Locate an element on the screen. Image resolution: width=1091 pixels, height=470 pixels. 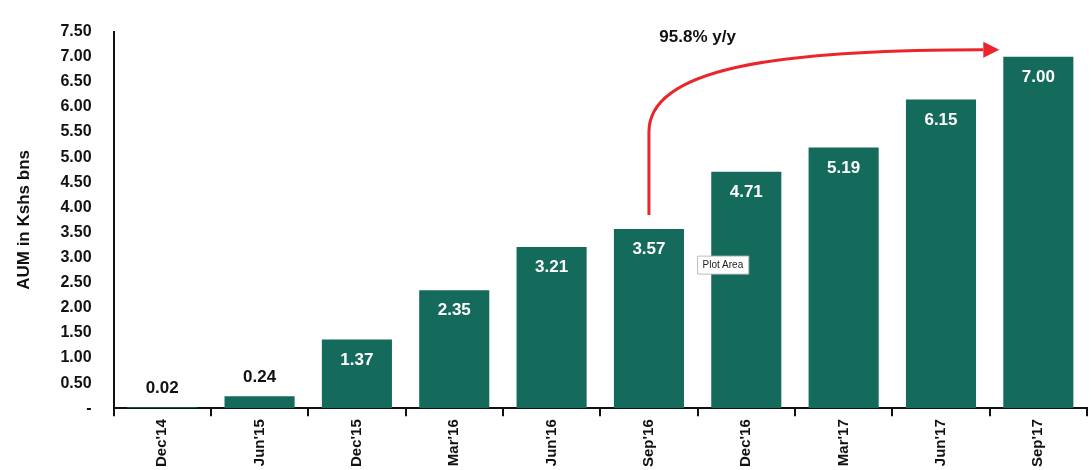
x-tick-label: Mar'17 is located at coordinates (842, 443).